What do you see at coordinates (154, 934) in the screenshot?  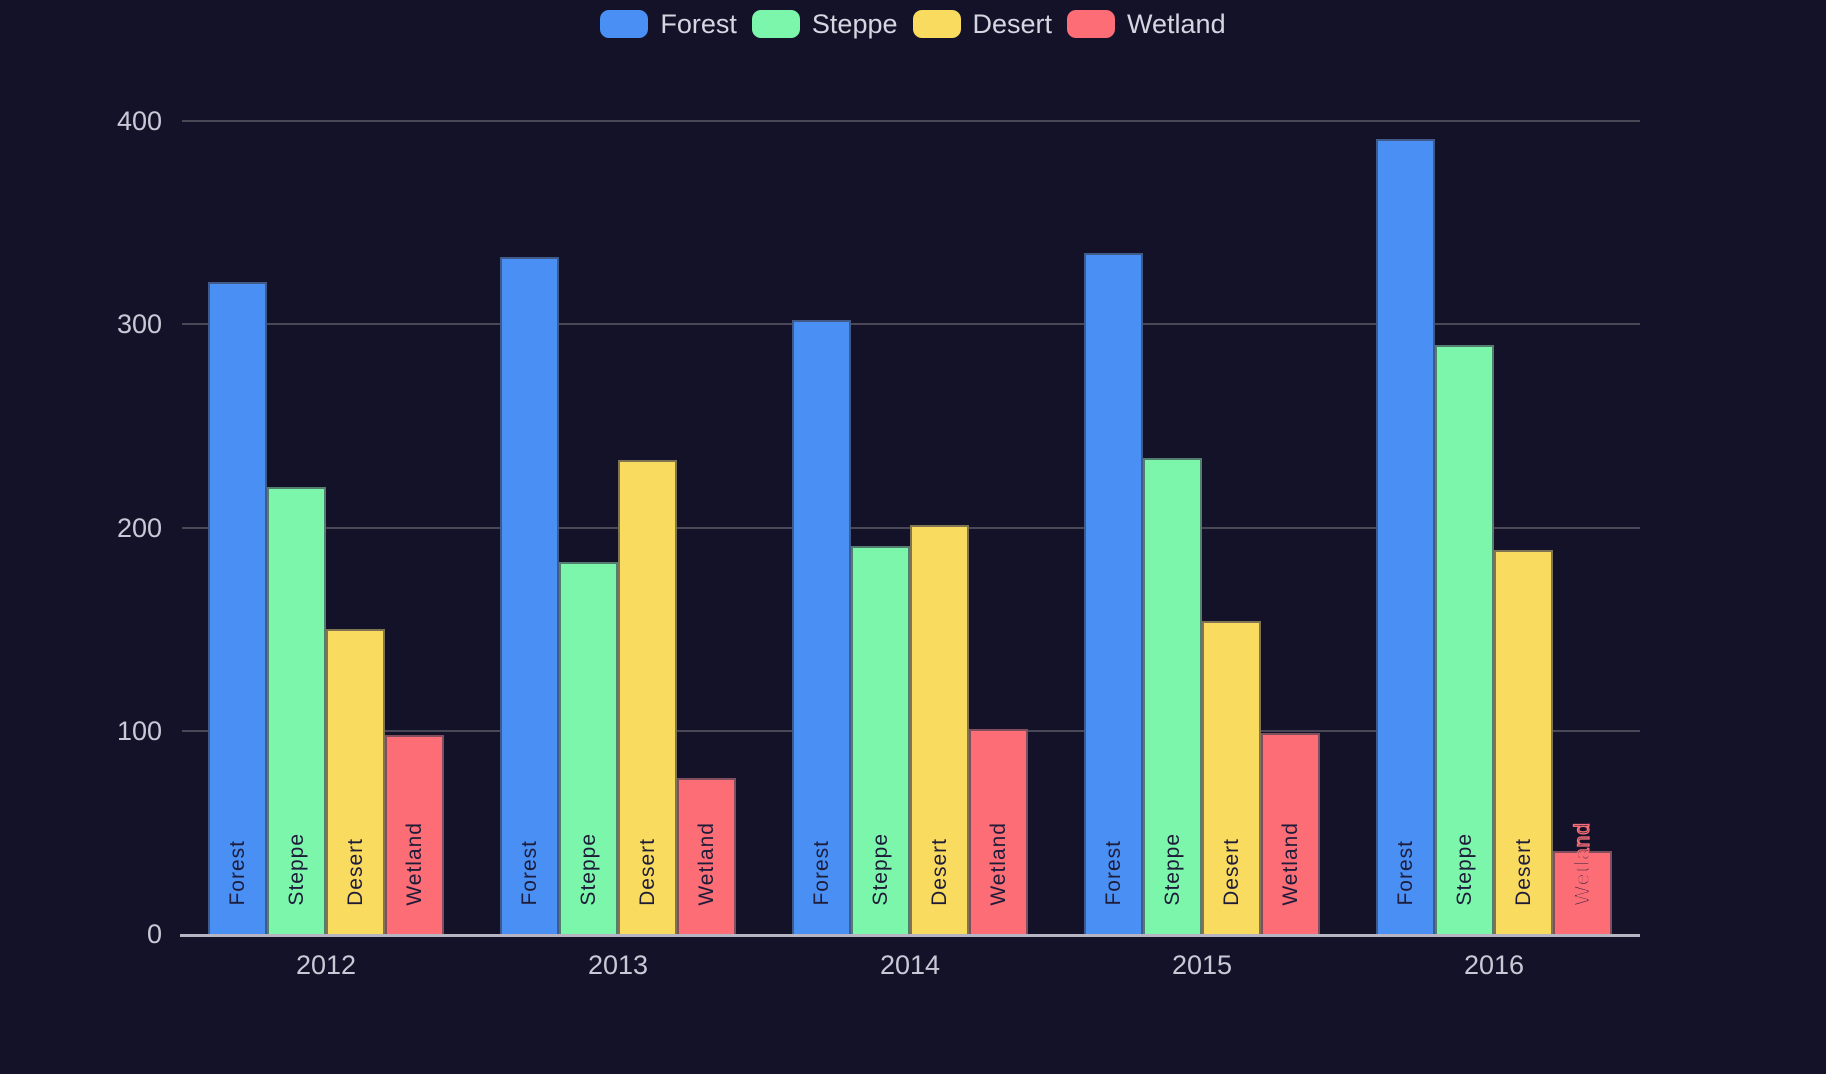 I see `y-tick-label-0: 0` at bounding box center [154, 934].